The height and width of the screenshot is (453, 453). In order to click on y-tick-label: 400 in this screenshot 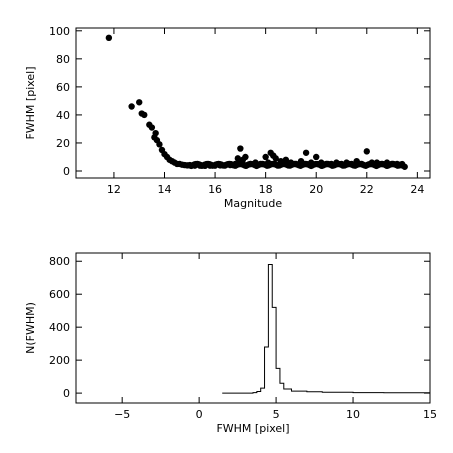, I will do `click(59, 327)`.